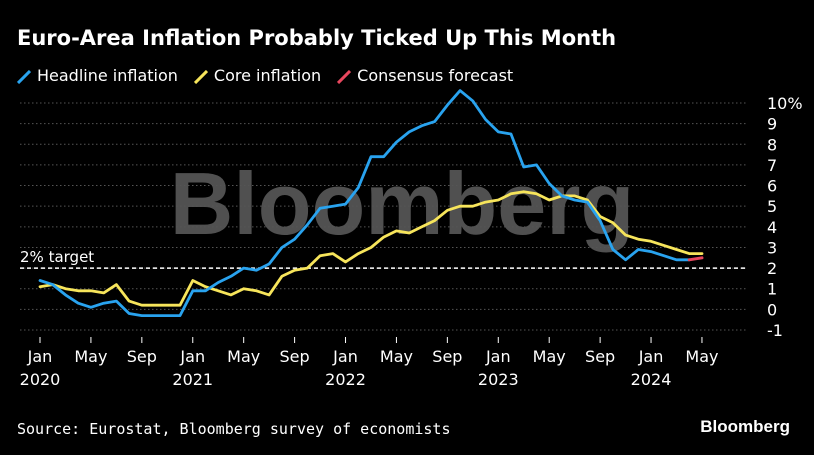  I want to click on series-line-consensus-forecast, so click(695, 259).